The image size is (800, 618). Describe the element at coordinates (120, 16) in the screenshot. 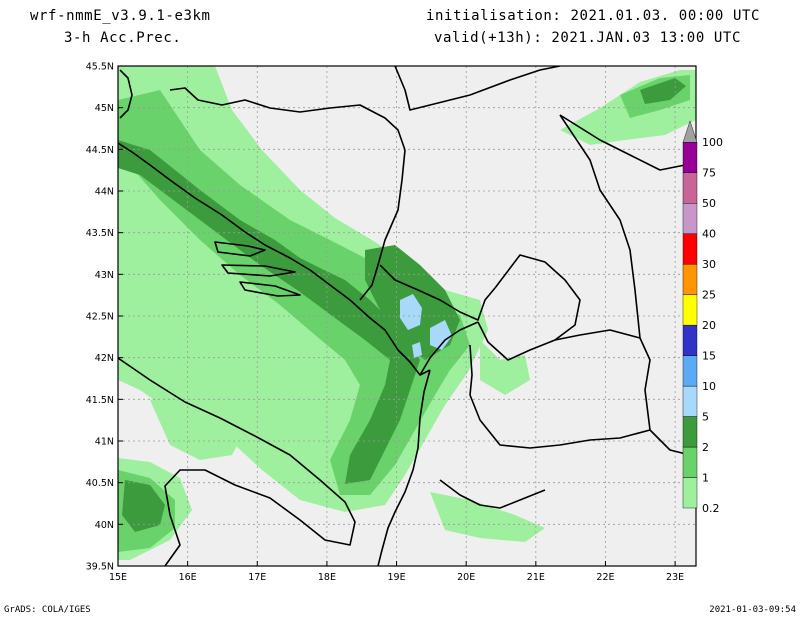

I see `model-name: wrf-nmmE_v3.9.1-e3km` at that location.